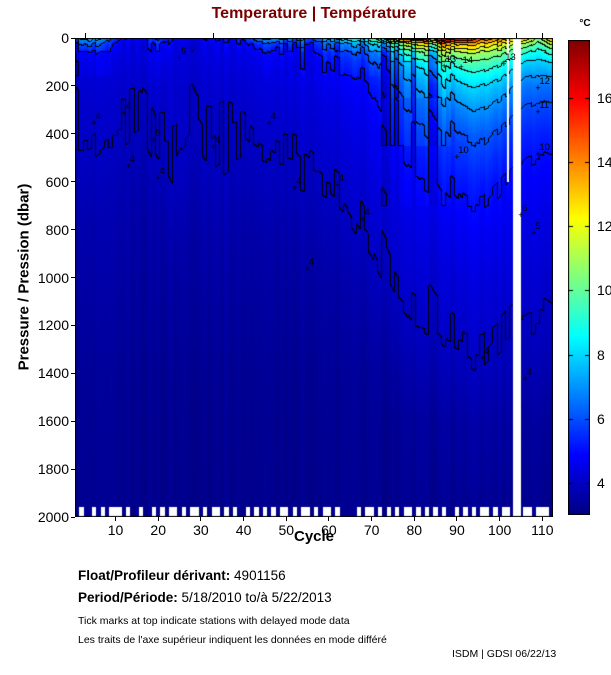 Image resolution: width=611 pixels, height=675 pixels. What do you see at coordinates (314, 13) in the screenshot?
I see `page-title: Temperature | Température` at bounding box center [314, 13].